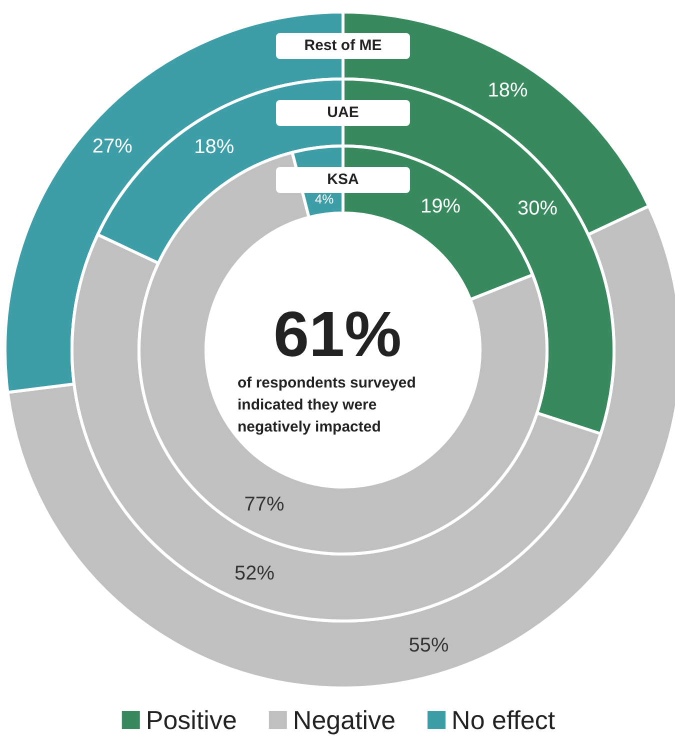 This screenshot has width=675, height=740. I want to click on data-label: 77%, so click(264, 505).